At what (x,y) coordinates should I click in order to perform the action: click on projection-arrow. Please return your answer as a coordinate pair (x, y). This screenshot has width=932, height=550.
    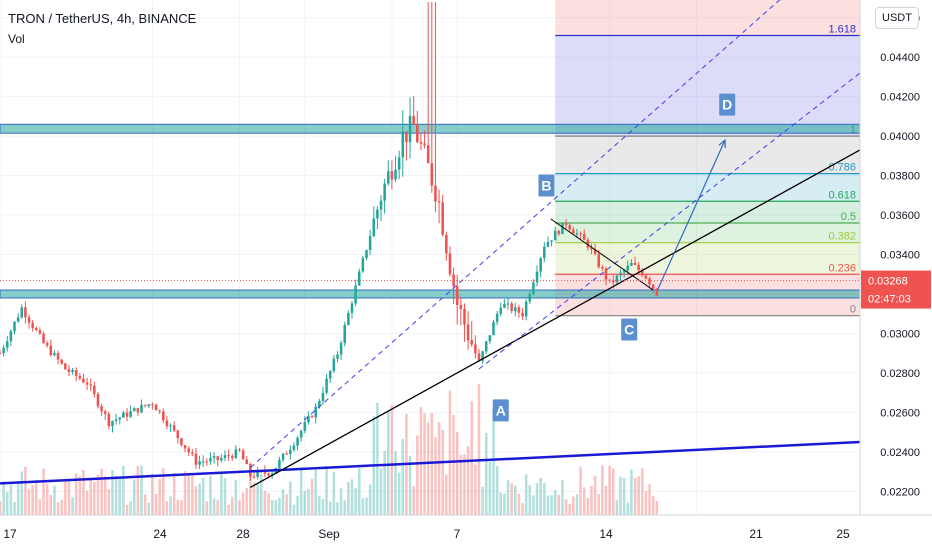
    Looking at the image, I should click on (691, 215).